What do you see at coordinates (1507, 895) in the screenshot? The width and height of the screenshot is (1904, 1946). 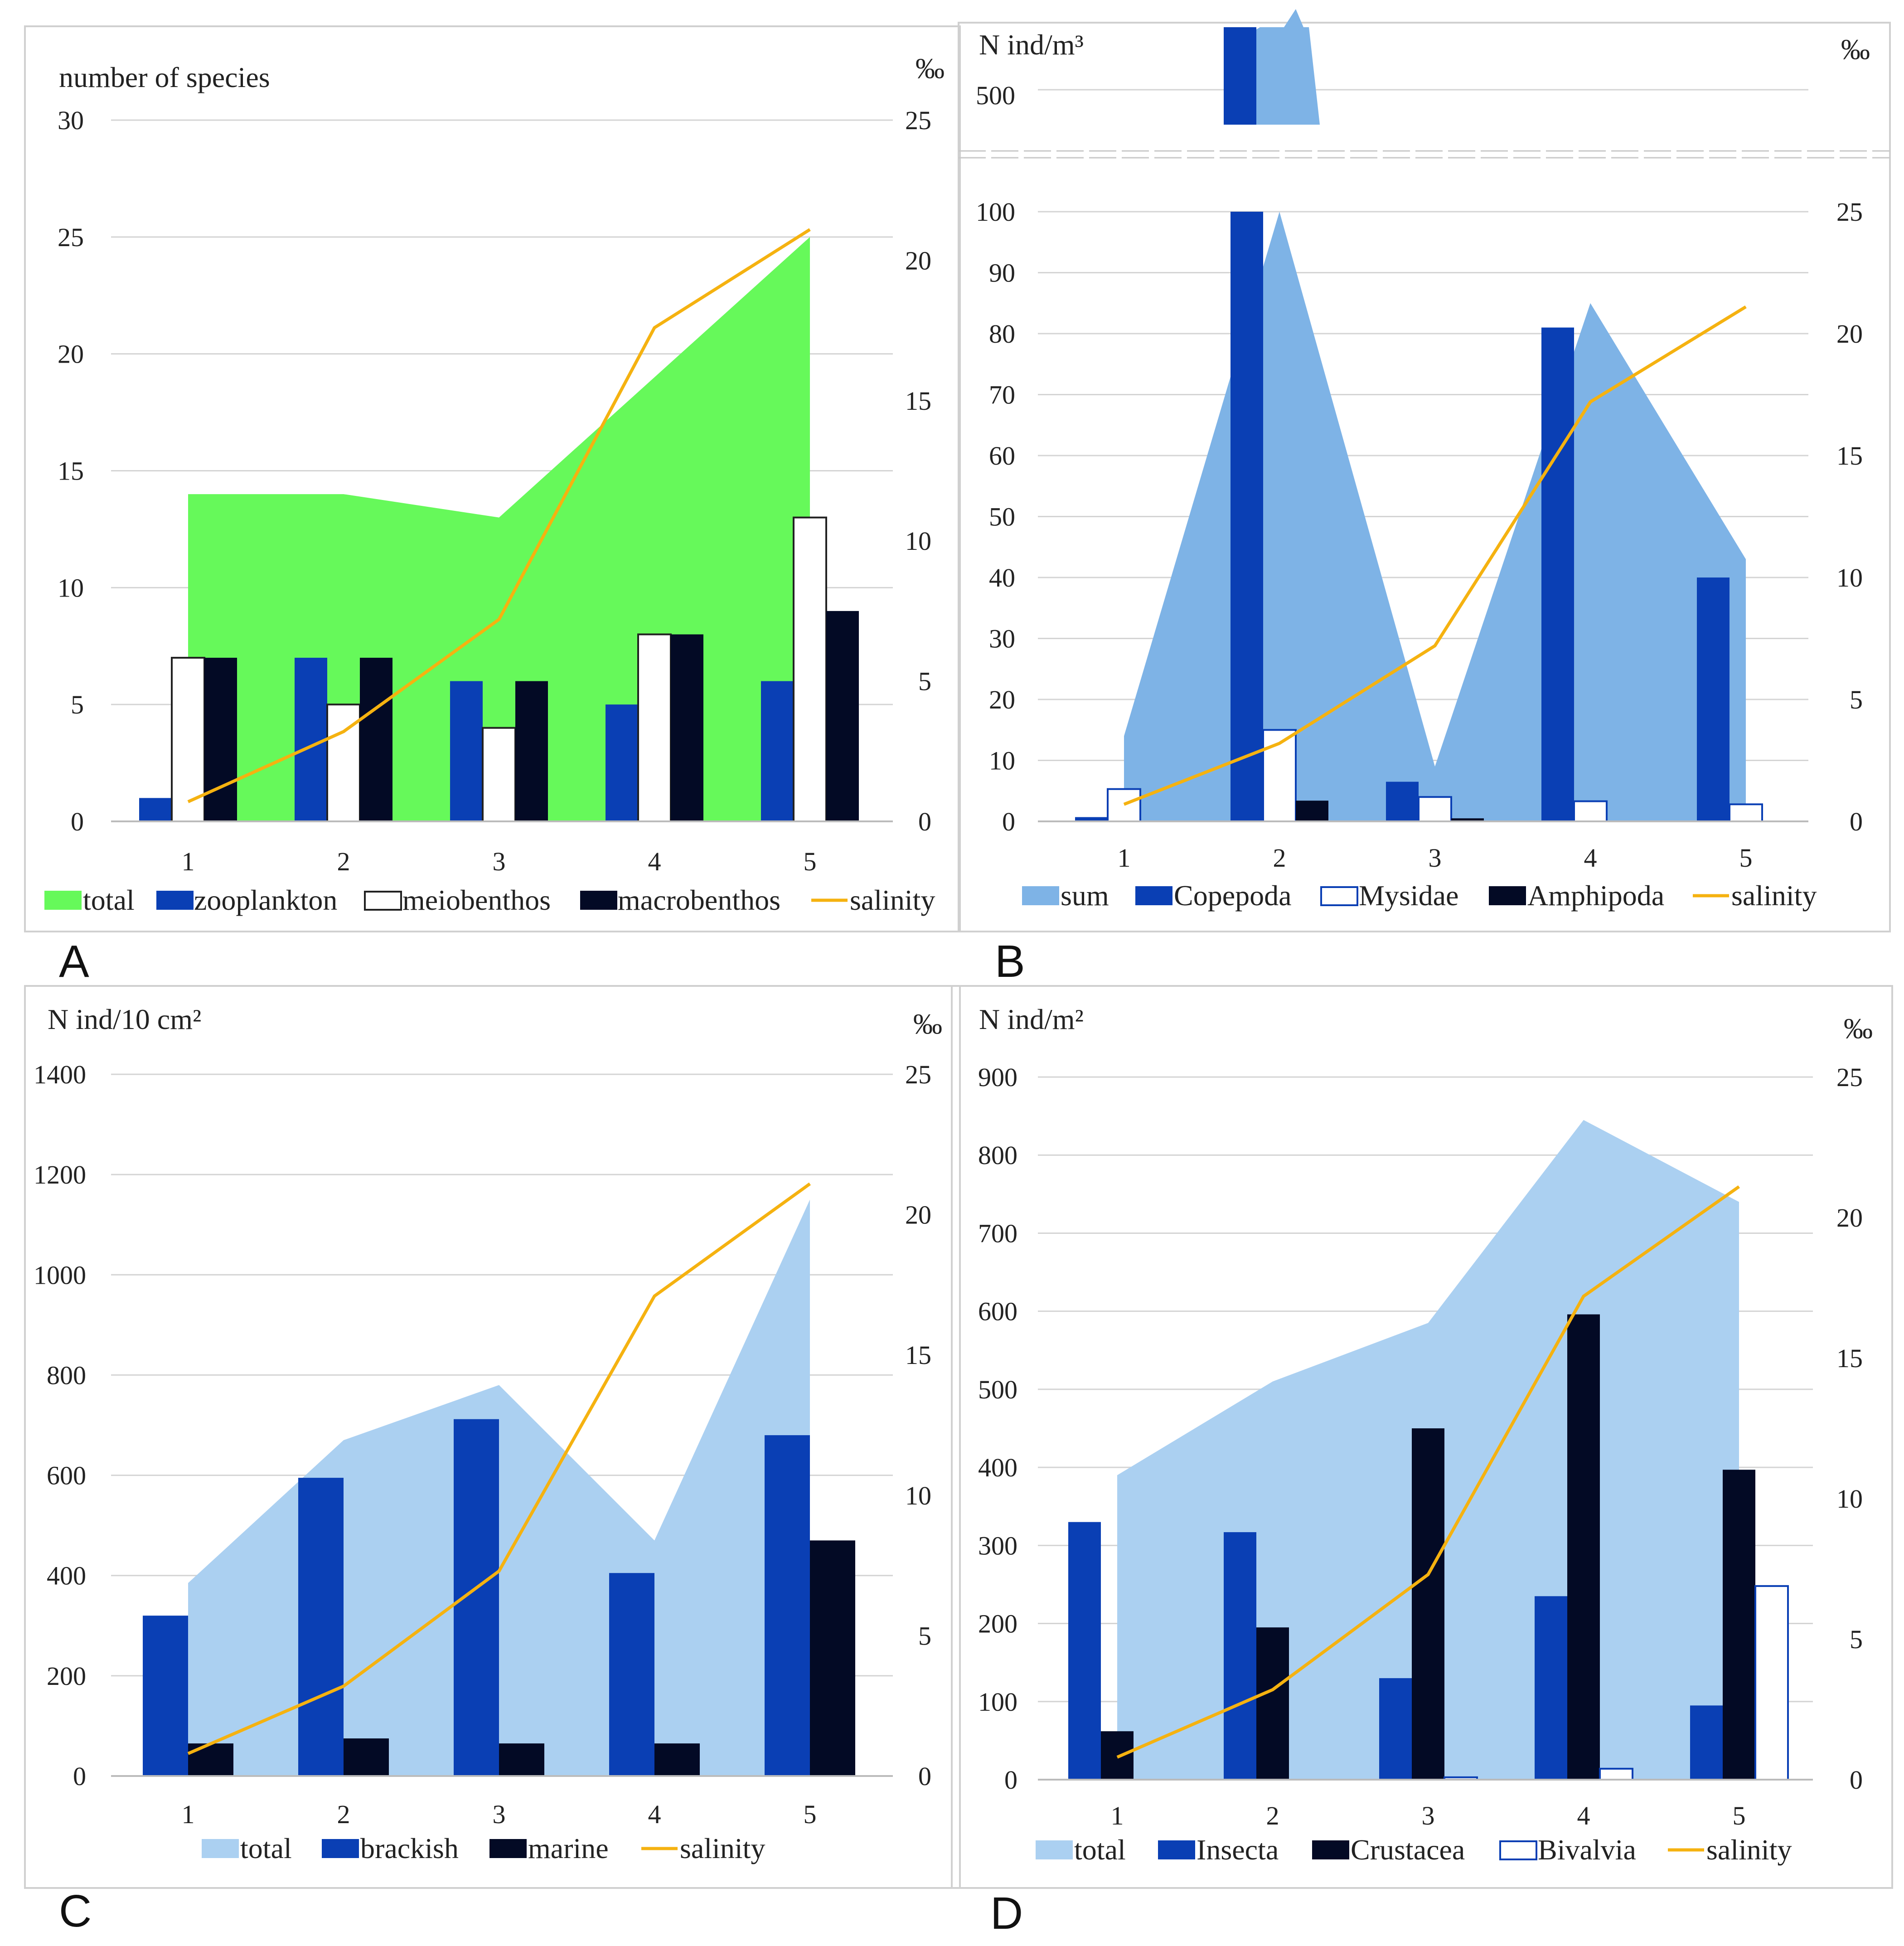 I see `legend-swatch-amphipoda` at bounding box center [1507, 895].